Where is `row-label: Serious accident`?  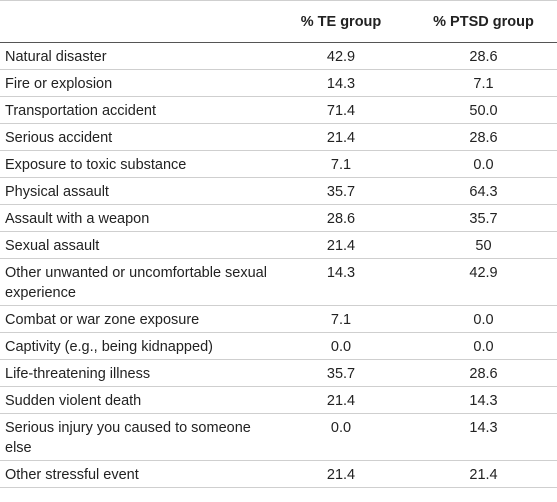
row-label: Serious accident is located at coordinates (136, 137).